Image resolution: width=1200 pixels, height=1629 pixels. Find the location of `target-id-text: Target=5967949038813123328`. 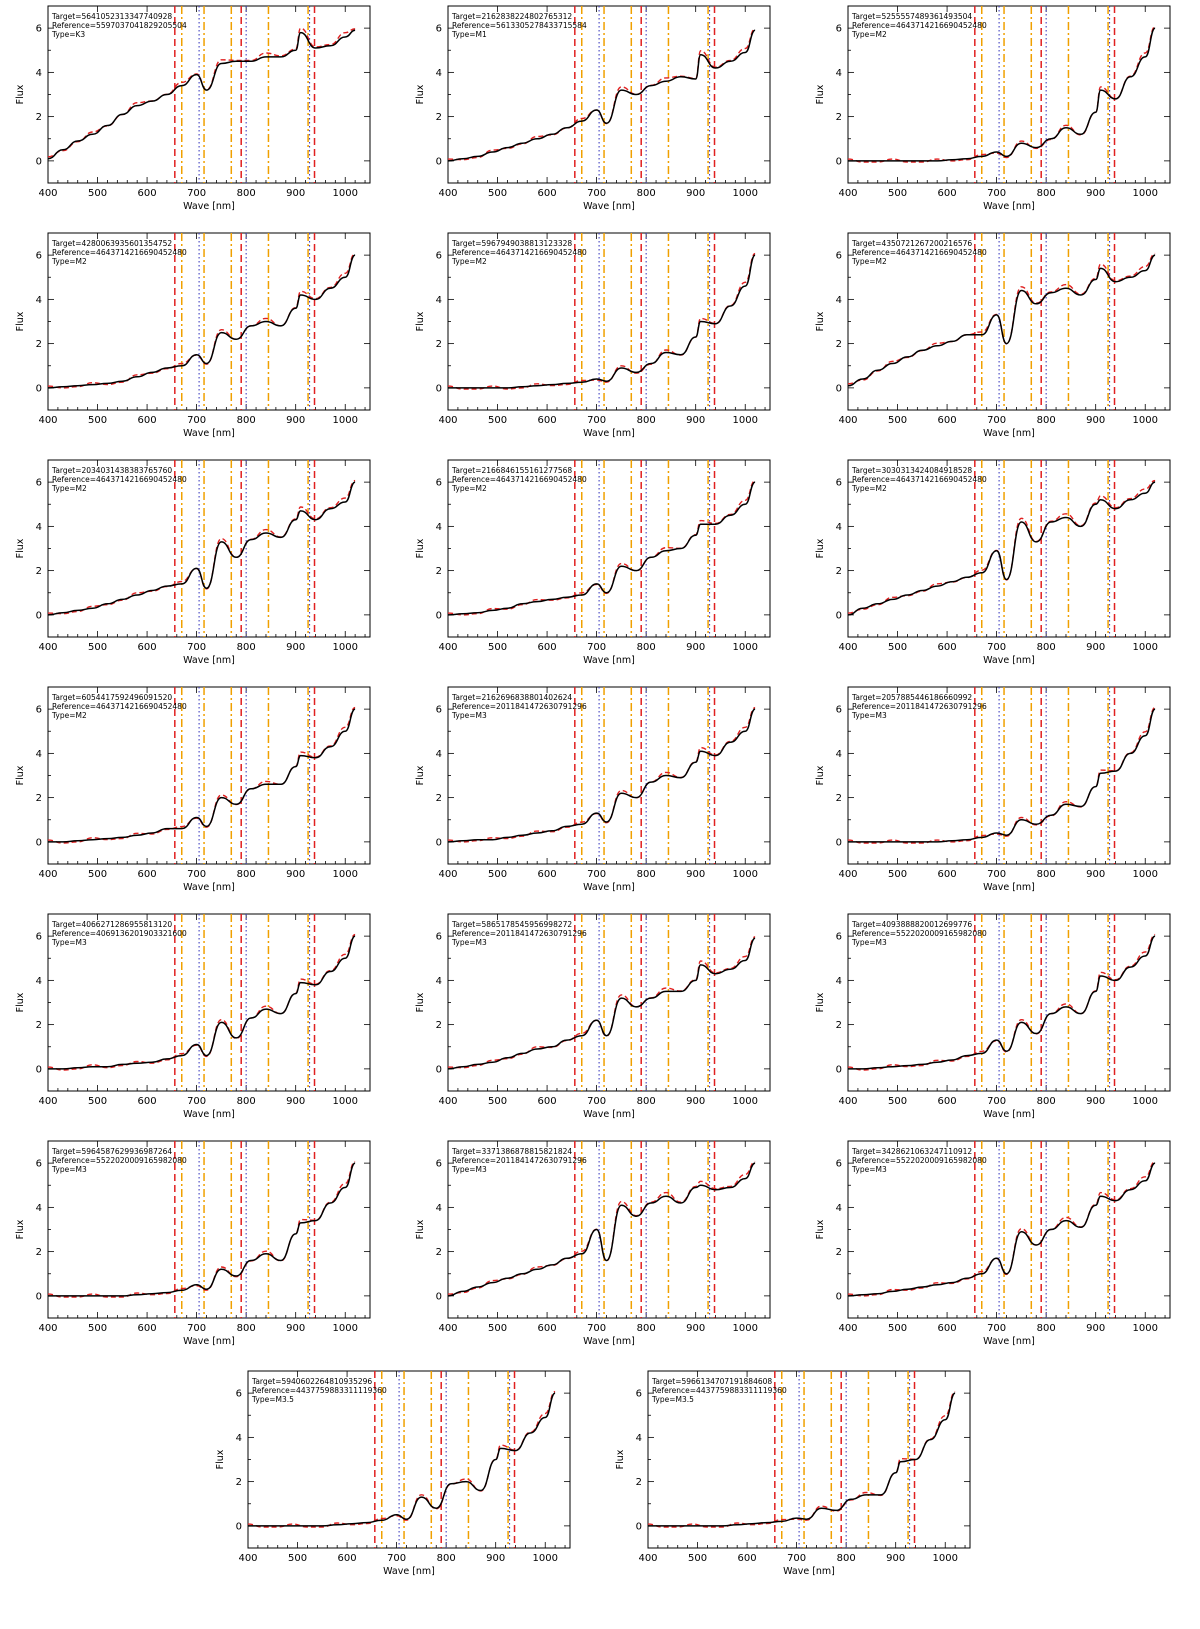

target-id-text: Target=5967949038813123328 is located at coordinates (511, 243).